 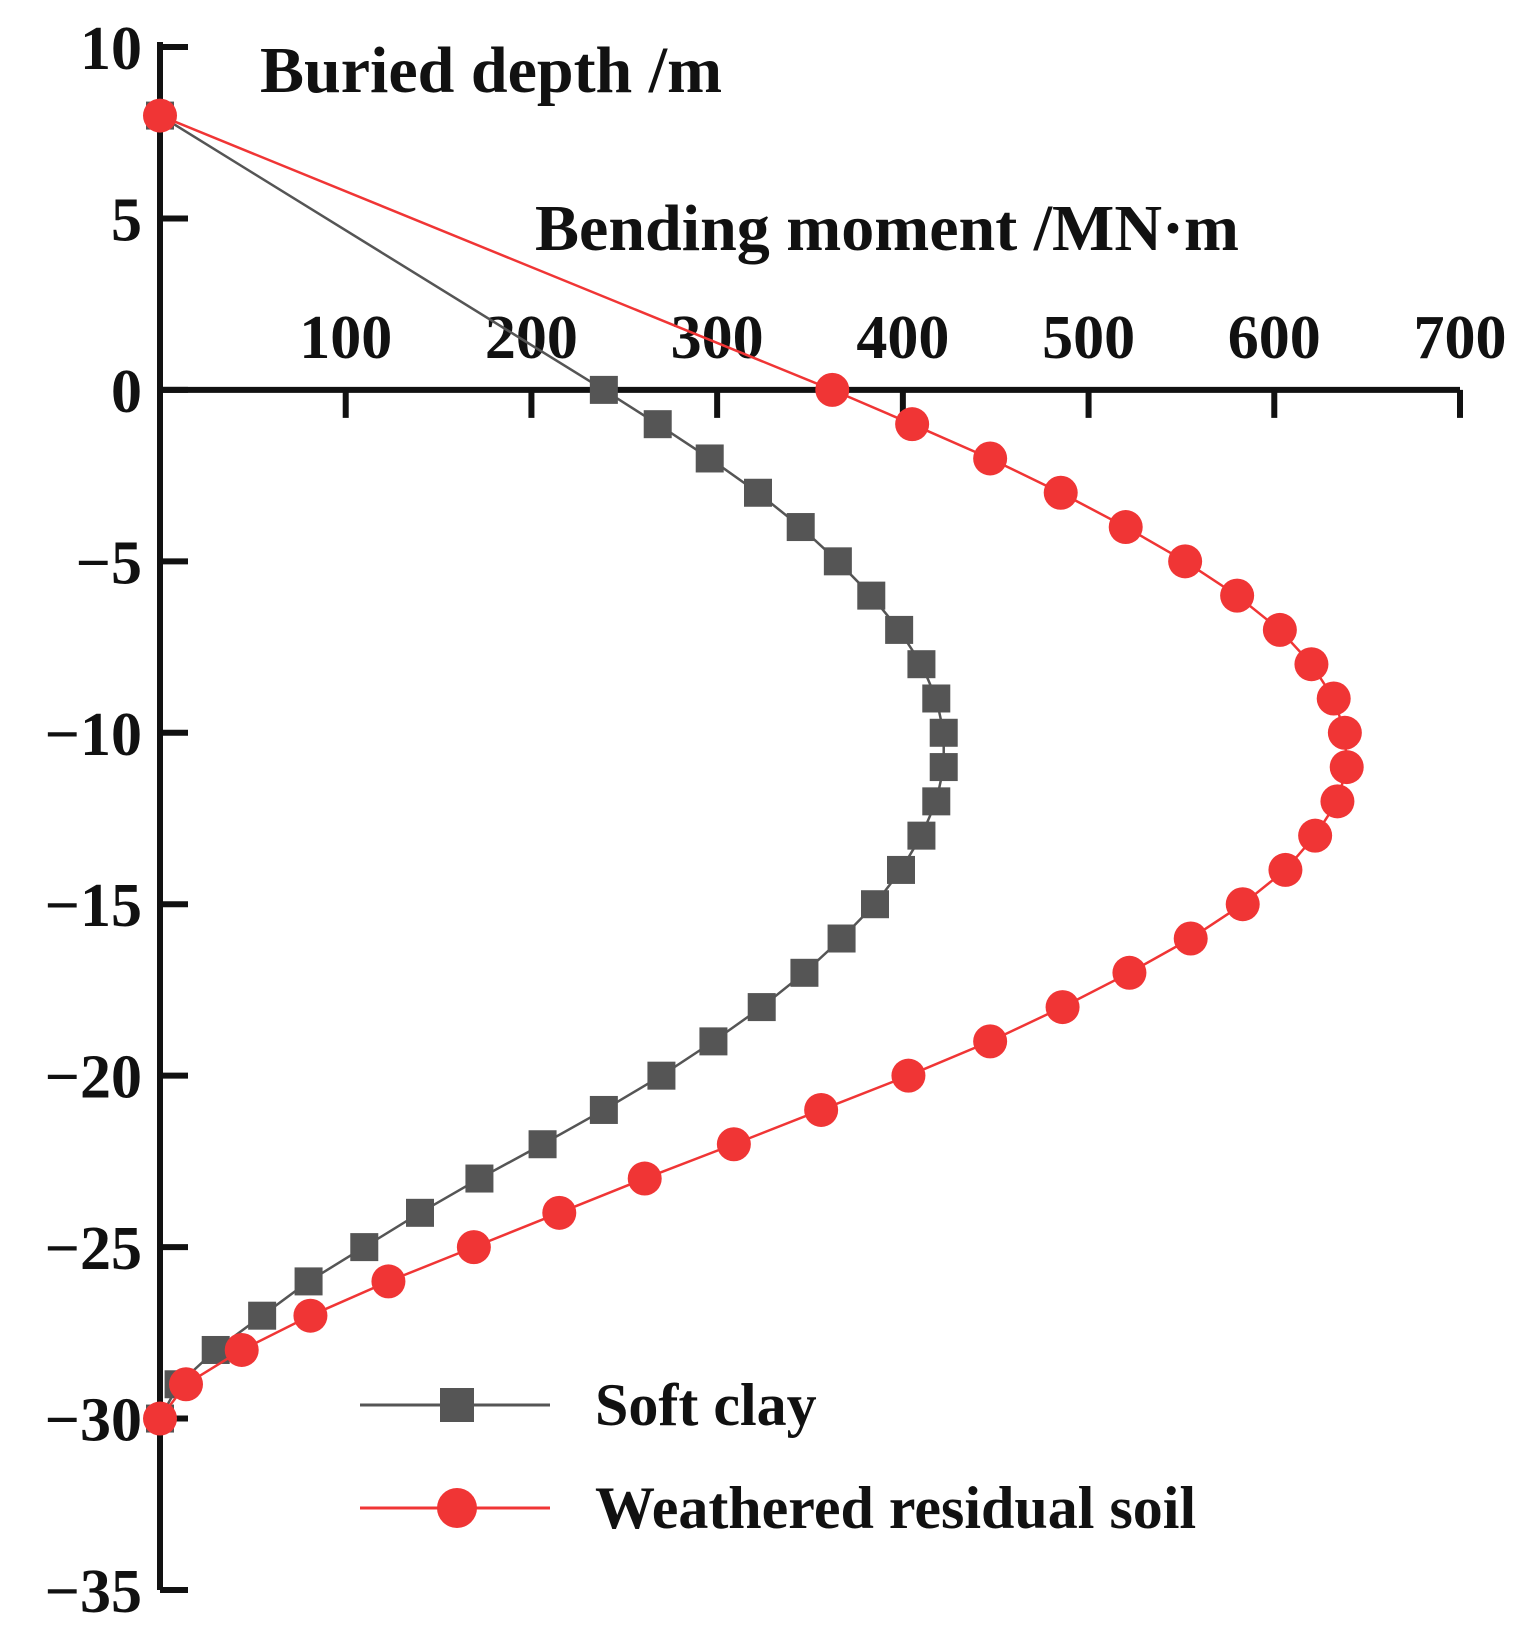 I want to click on x-axis-title: Bending moment /MN·m, so click(x=887, y=228).